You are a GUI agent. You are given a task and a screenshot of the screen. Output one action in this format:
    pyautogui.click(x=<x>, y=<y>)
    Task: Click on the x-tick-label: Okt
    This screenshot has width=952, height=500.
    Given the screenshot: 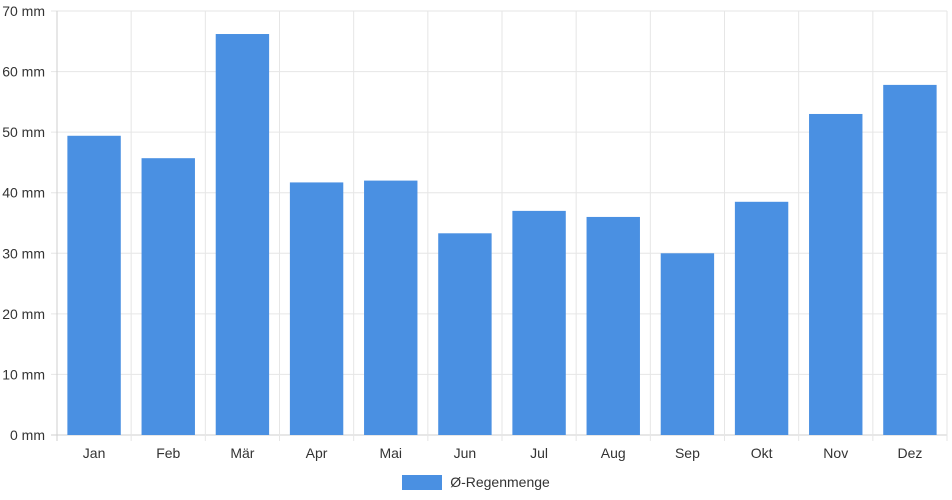 What is the action you would take?
    pyautogui.click(x=762, y=453)
    